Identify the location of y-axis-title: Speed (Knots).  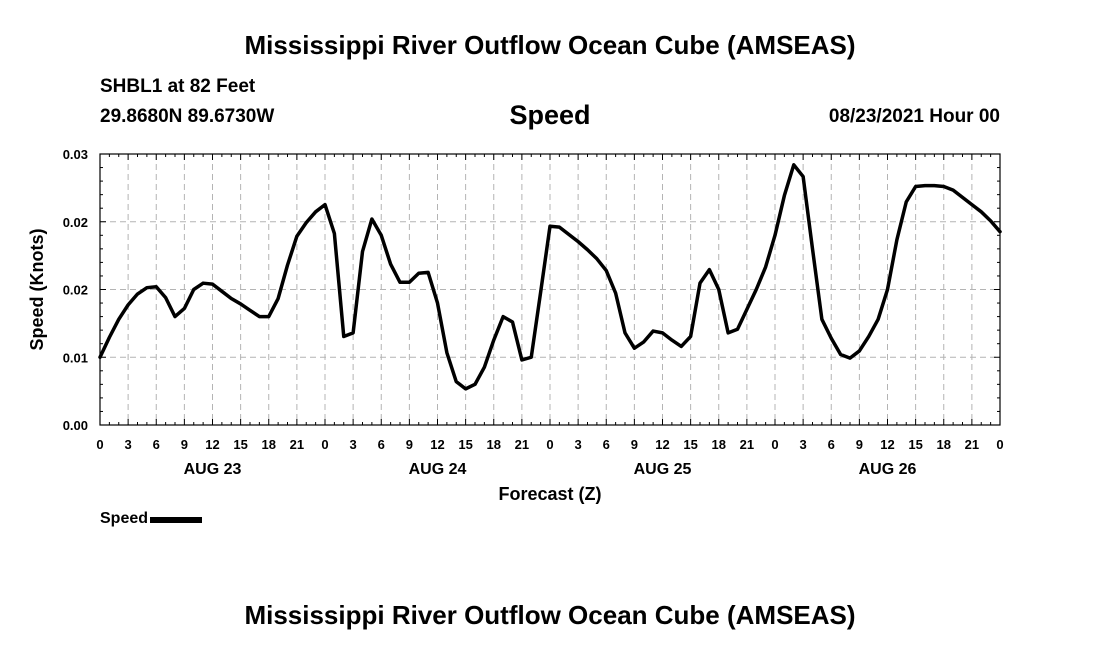
(37, 289).